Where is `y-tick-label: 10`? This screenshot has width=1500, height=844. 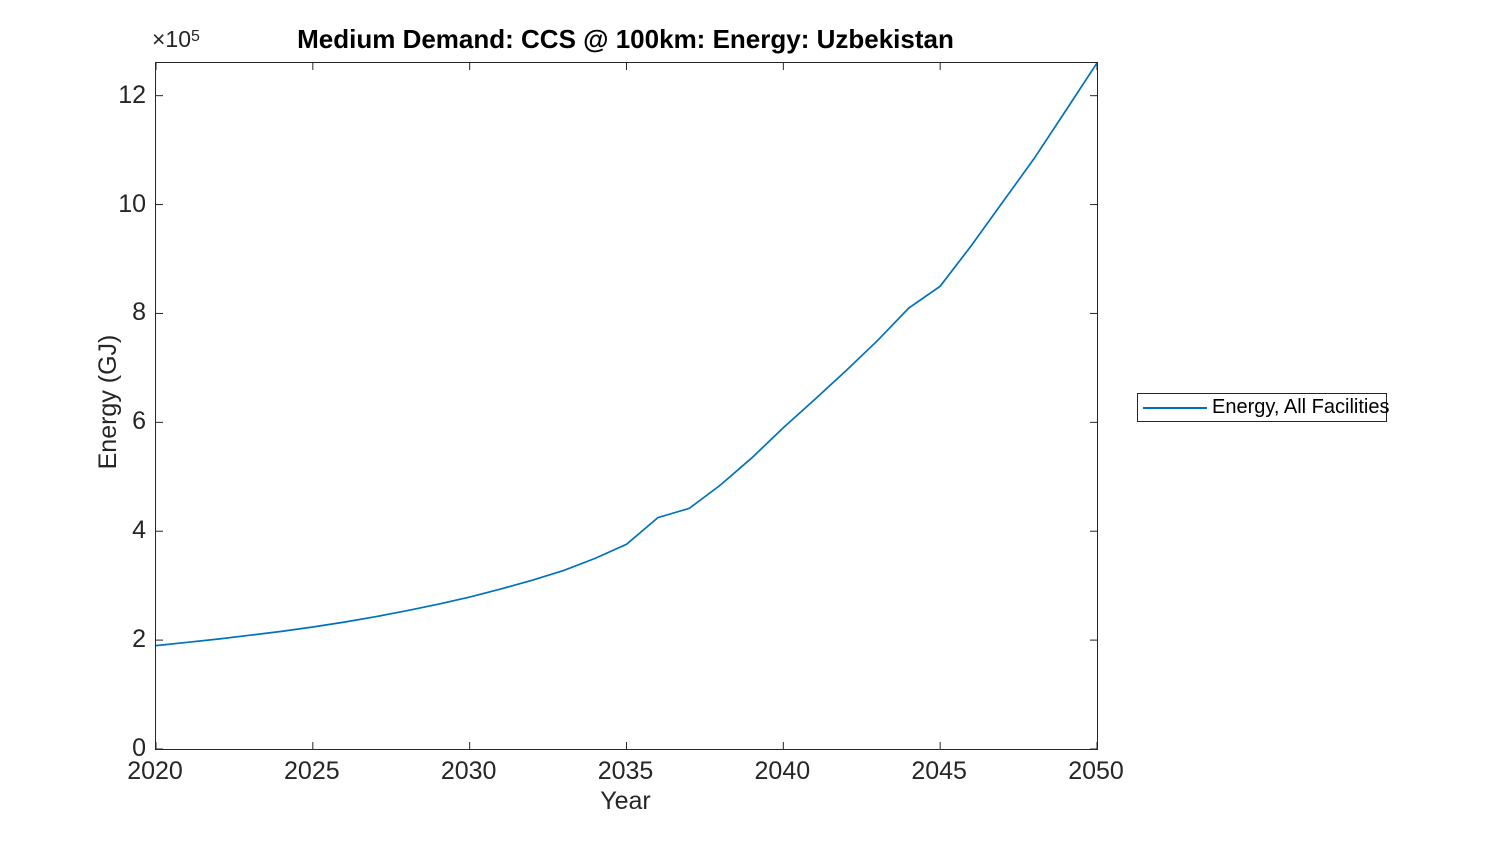 y-tick-label: 10 is located at coordinates (132, 203).